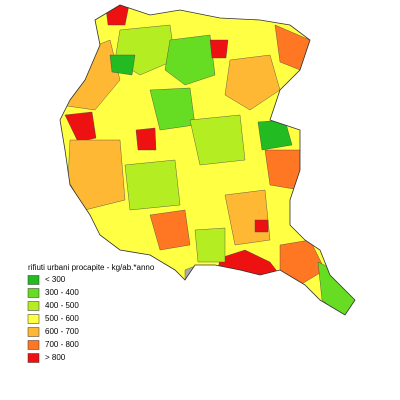 The image size is (400, 400). I want to click on legend-label: 500 - 600, so click(62, 318).